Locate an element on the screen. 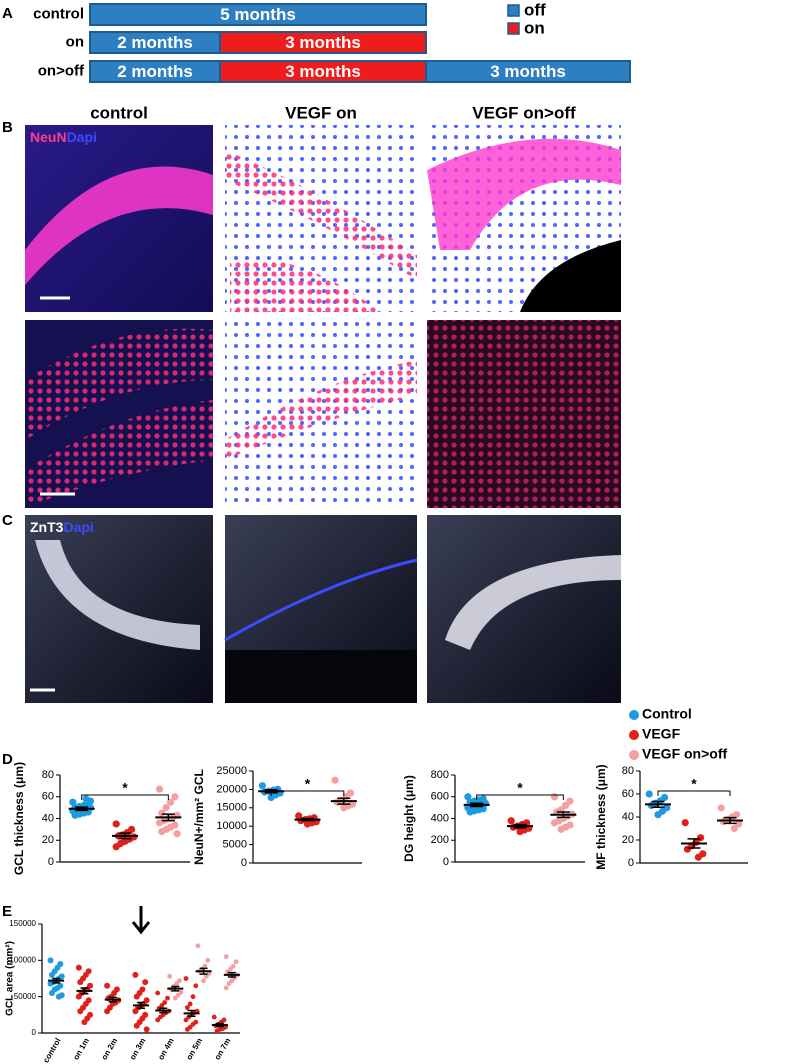 This screenshot has height=1064, width=788. legend-swatch is located at coordinates (513, 10).